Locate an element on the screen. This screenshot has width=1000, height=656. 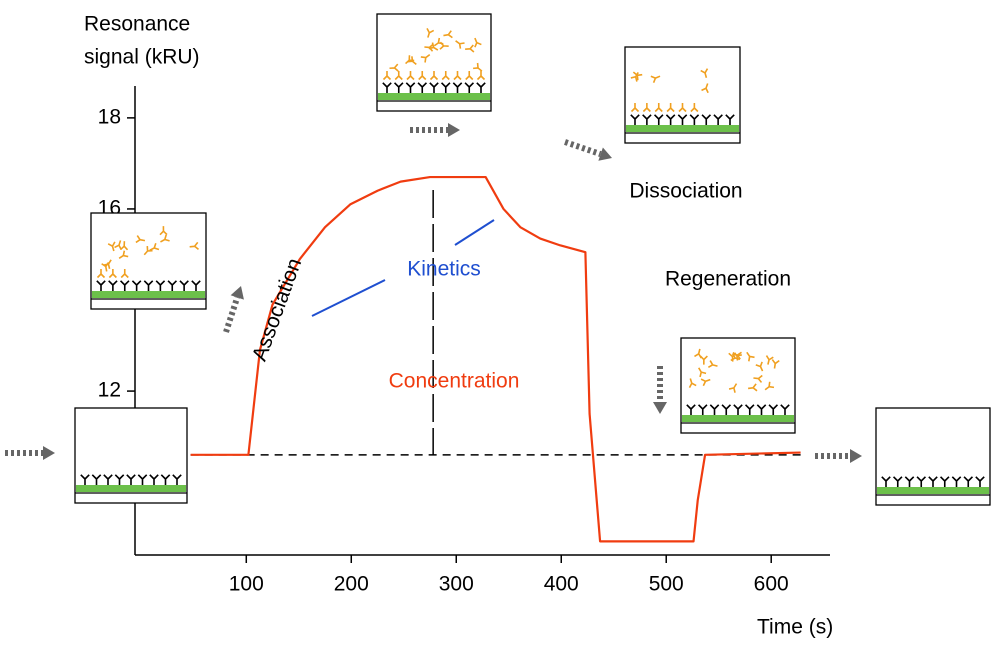
annotation: Association is located at coordinates (277, 309).